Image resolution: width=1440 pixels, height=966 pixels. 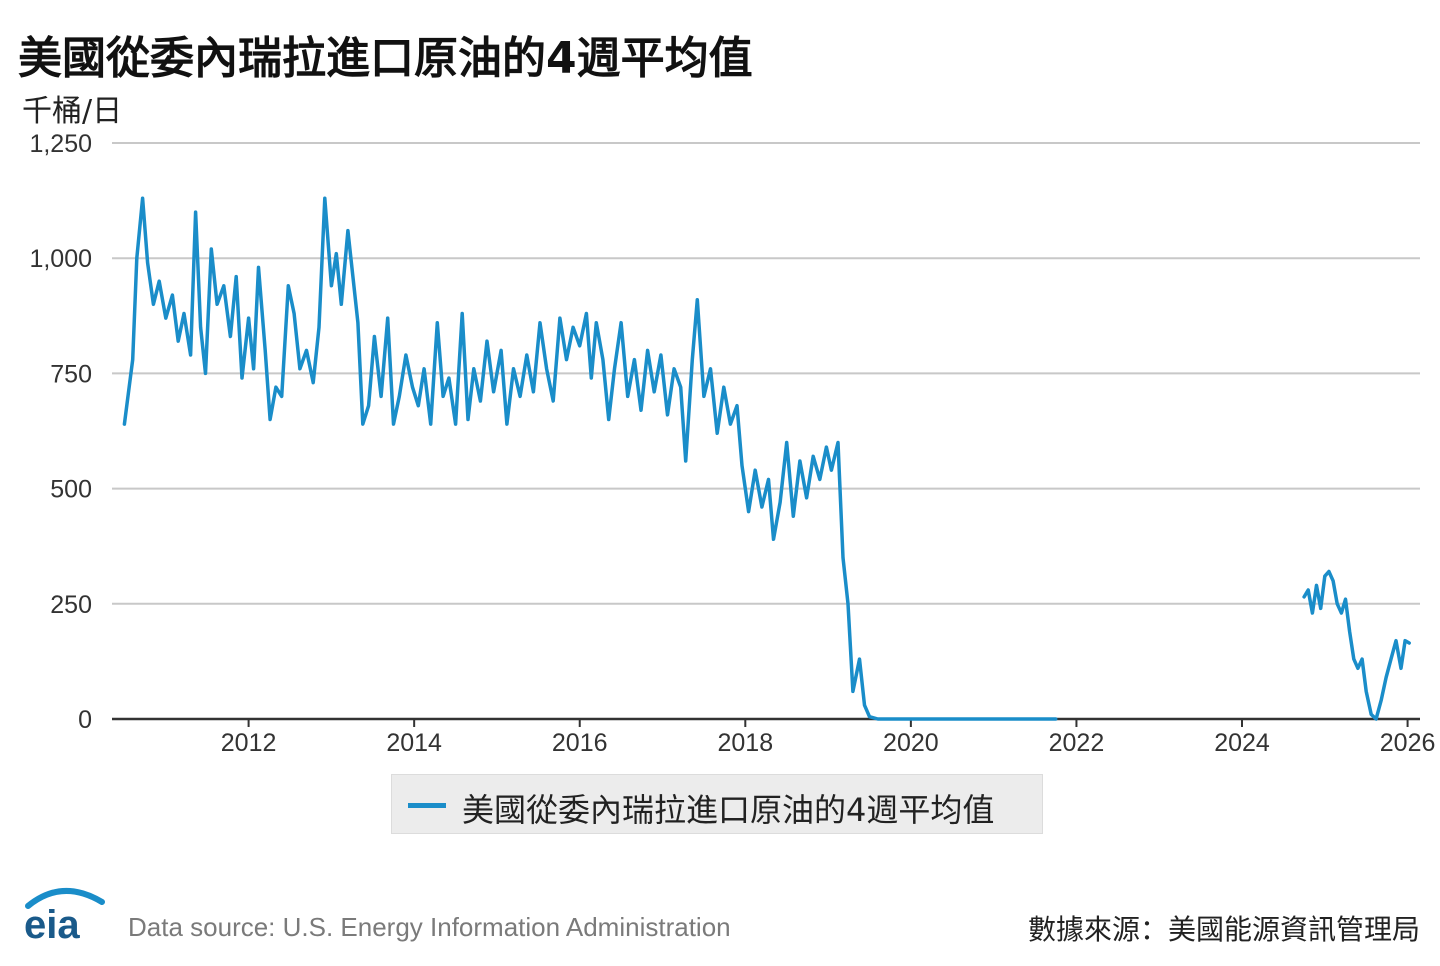 I want to click on y-axis-tick-labels: 0 250 500 750 1,000 1,250, so click(x=60, y=432).